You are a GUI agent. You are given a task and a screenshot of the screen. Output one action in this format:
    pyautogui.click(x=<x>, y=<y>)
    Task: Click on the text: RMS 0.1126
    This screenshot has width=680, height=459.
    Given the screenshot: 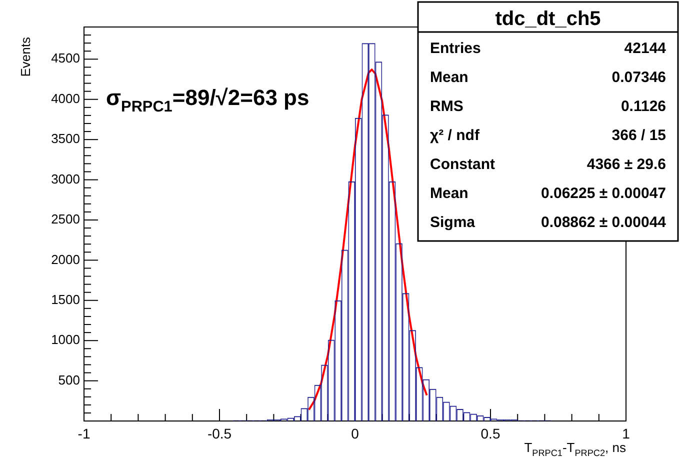 What is the action you would take?
    pyautogui.click(x=548, y=106)
    